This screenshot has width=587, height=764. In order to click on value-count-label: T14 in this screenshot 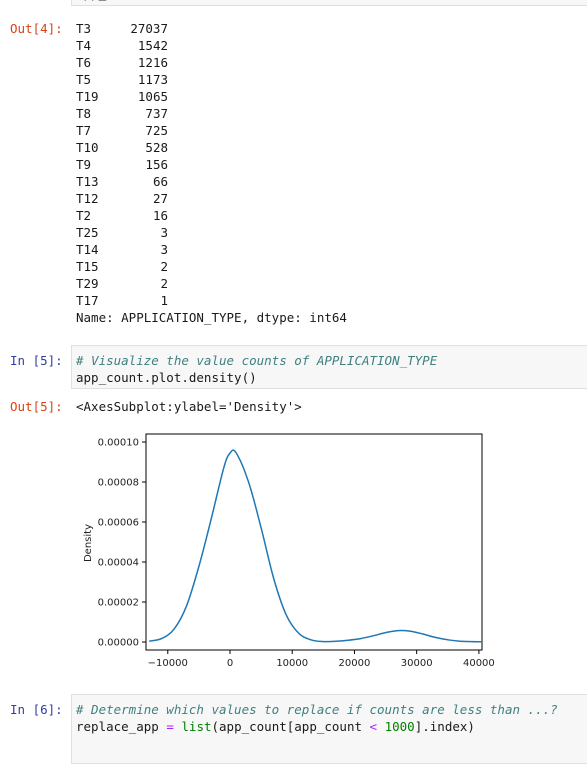, I will do `click(87, 249)`.